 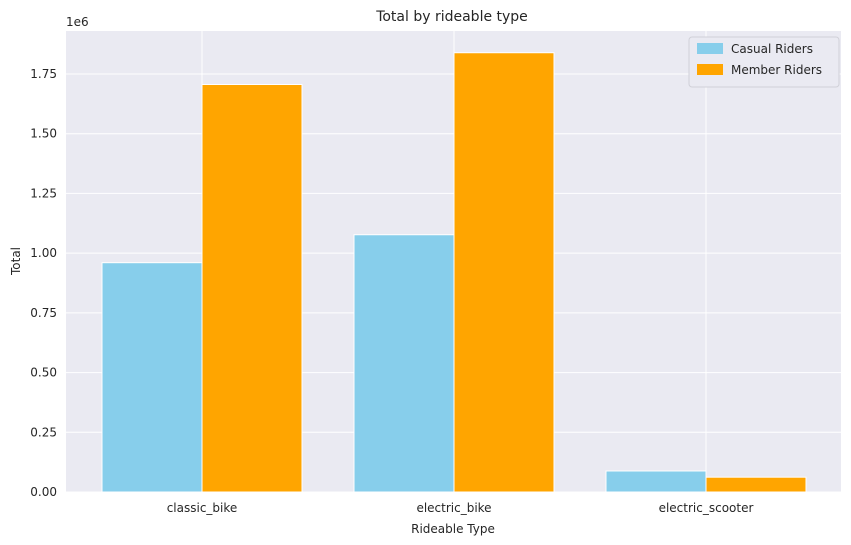 I want to click on bar-member-riders-electric_scooter, so click(x=756, y=484).